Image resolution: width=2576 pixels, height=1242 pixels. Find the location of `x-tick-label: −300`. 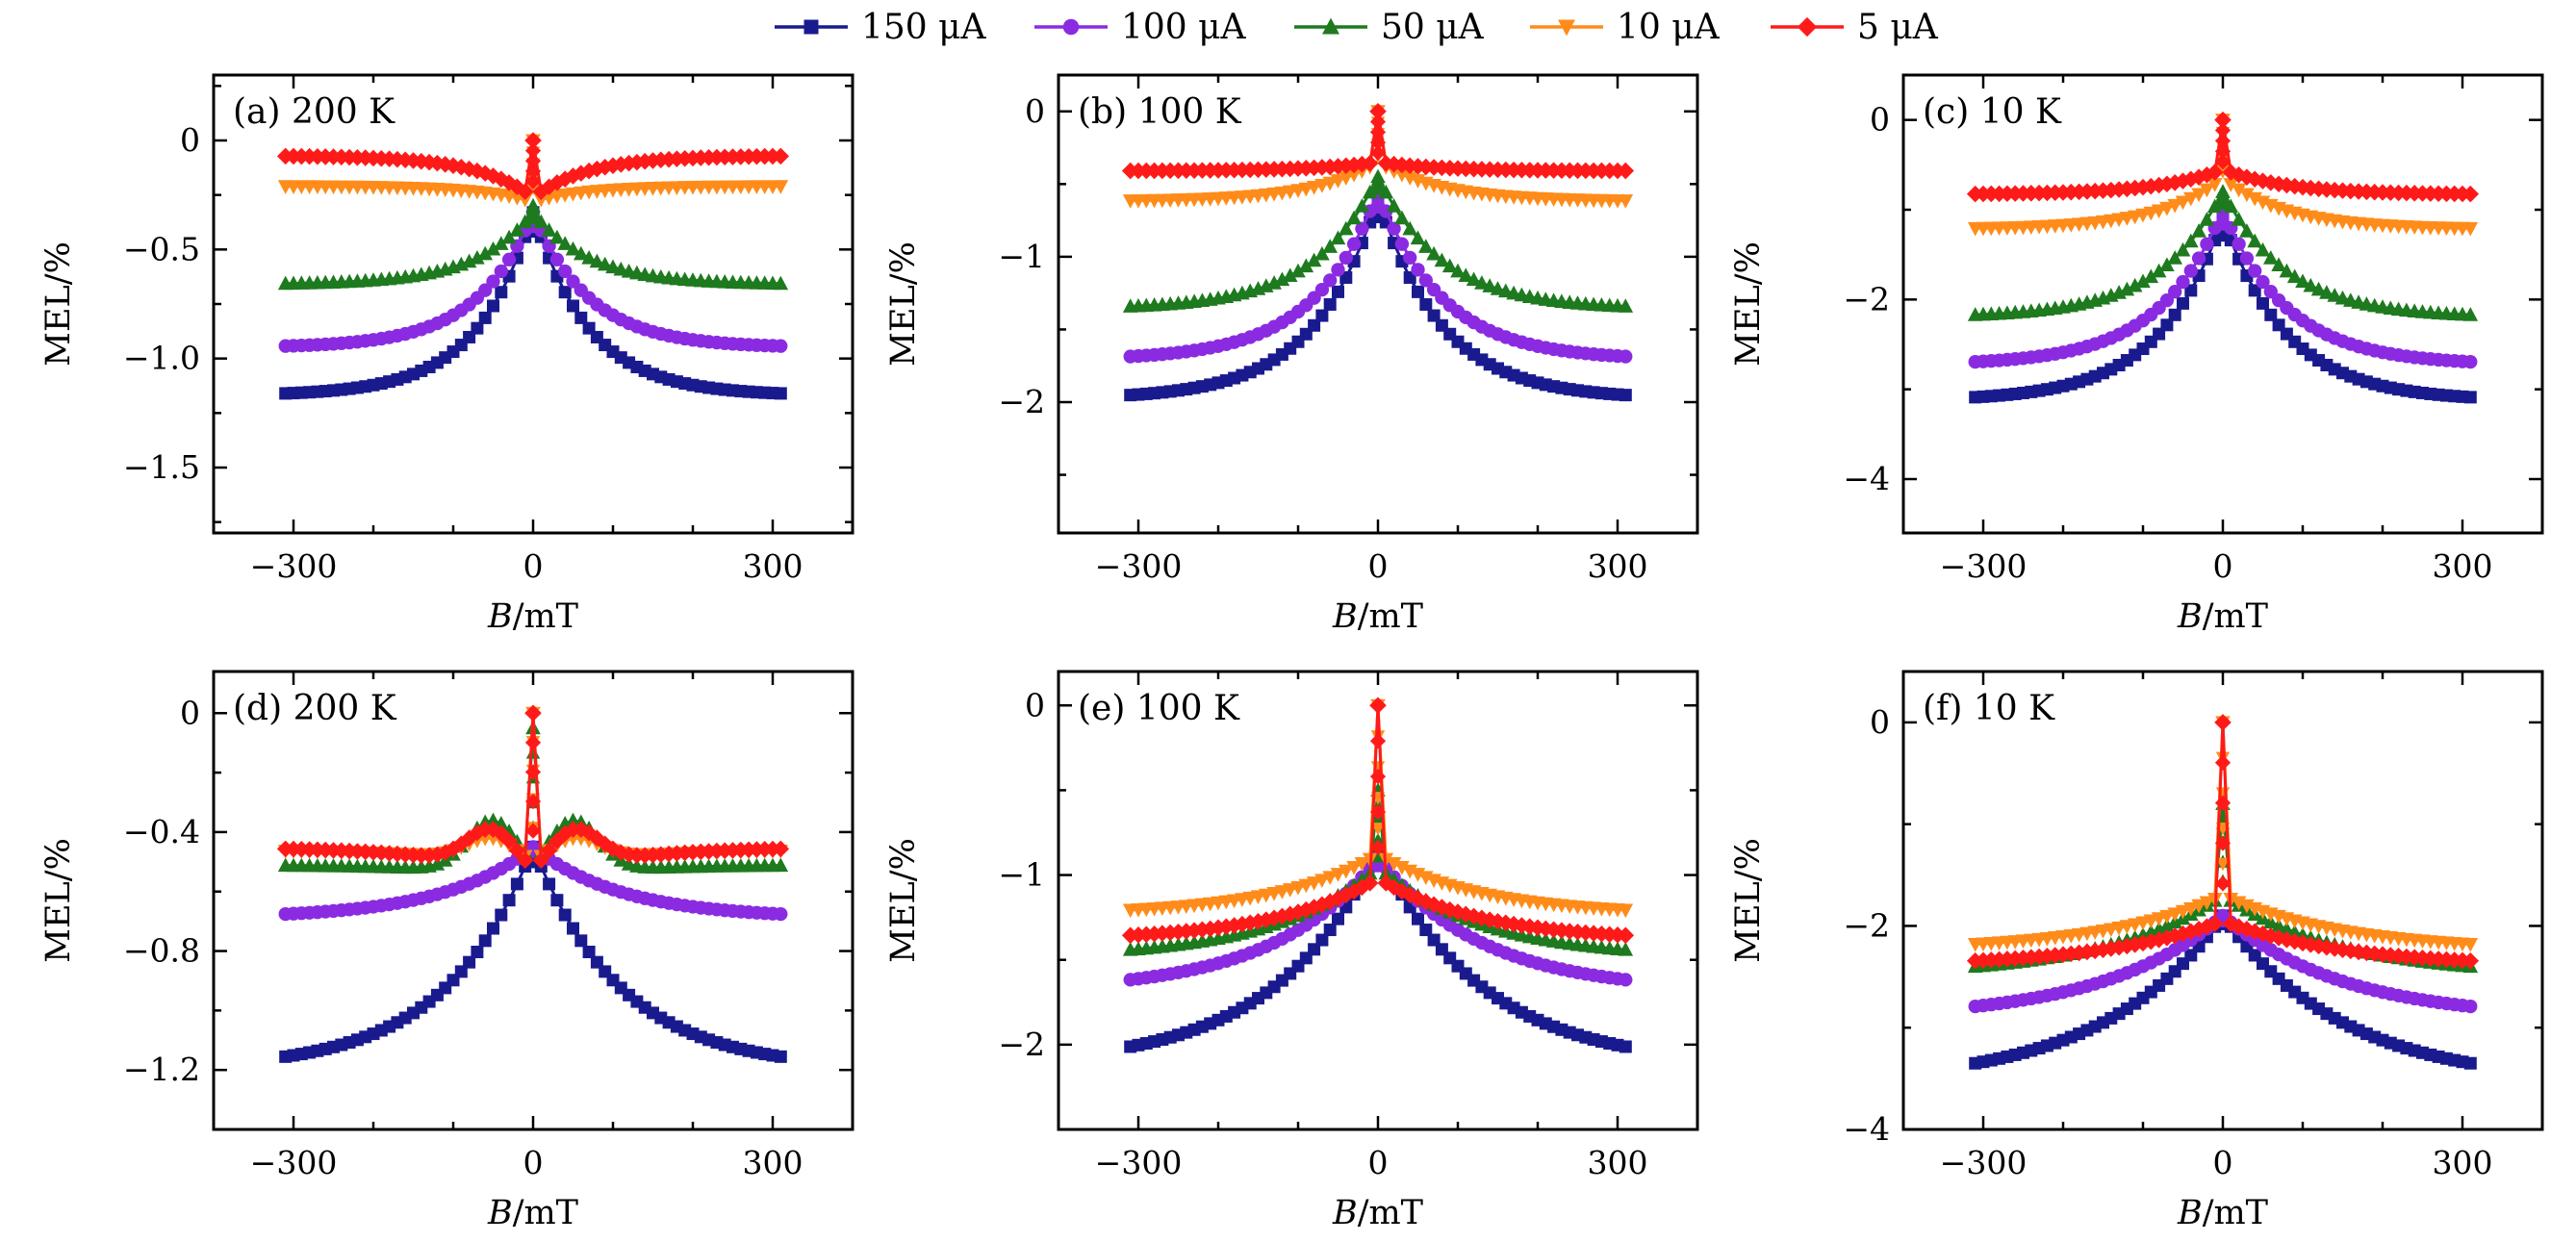

x-tick-label: −300 is located at coordinates (1139, 566).